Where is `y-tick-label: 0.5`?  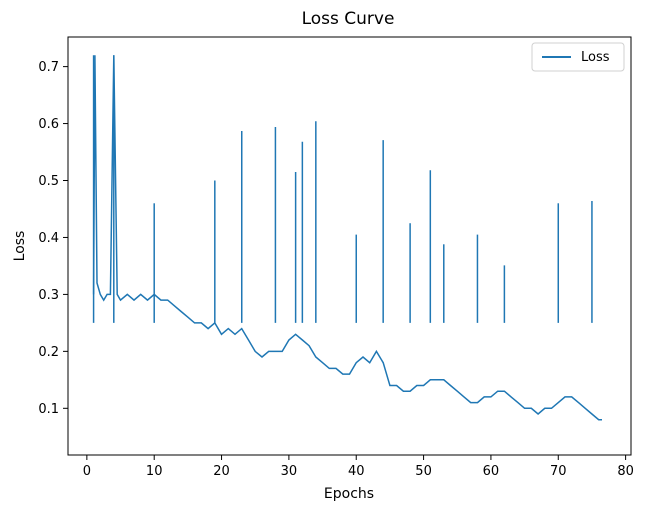 y-tick-label: 0.5 is located at coordinates (48, 181).